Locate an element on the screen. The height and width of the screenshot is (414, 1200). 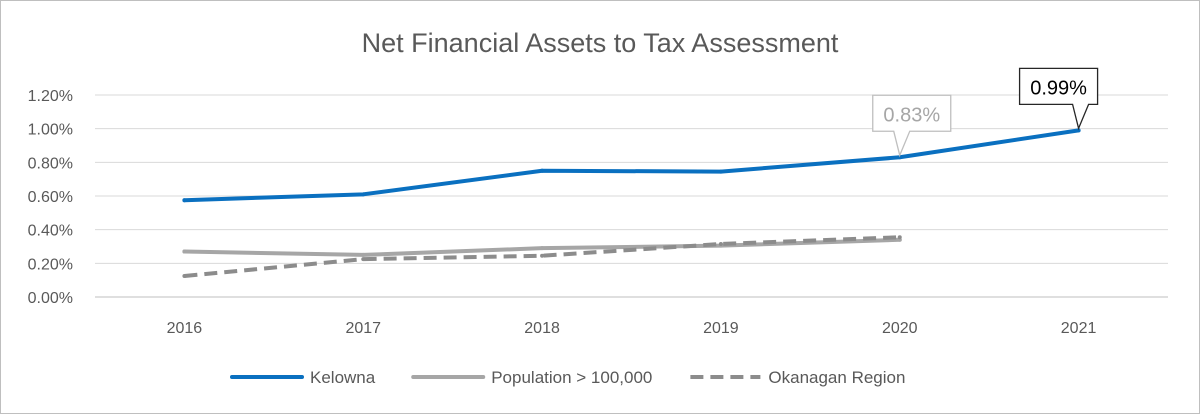
annotation-layer: 0.83% 0.99% is located at coordinates (985, 112).